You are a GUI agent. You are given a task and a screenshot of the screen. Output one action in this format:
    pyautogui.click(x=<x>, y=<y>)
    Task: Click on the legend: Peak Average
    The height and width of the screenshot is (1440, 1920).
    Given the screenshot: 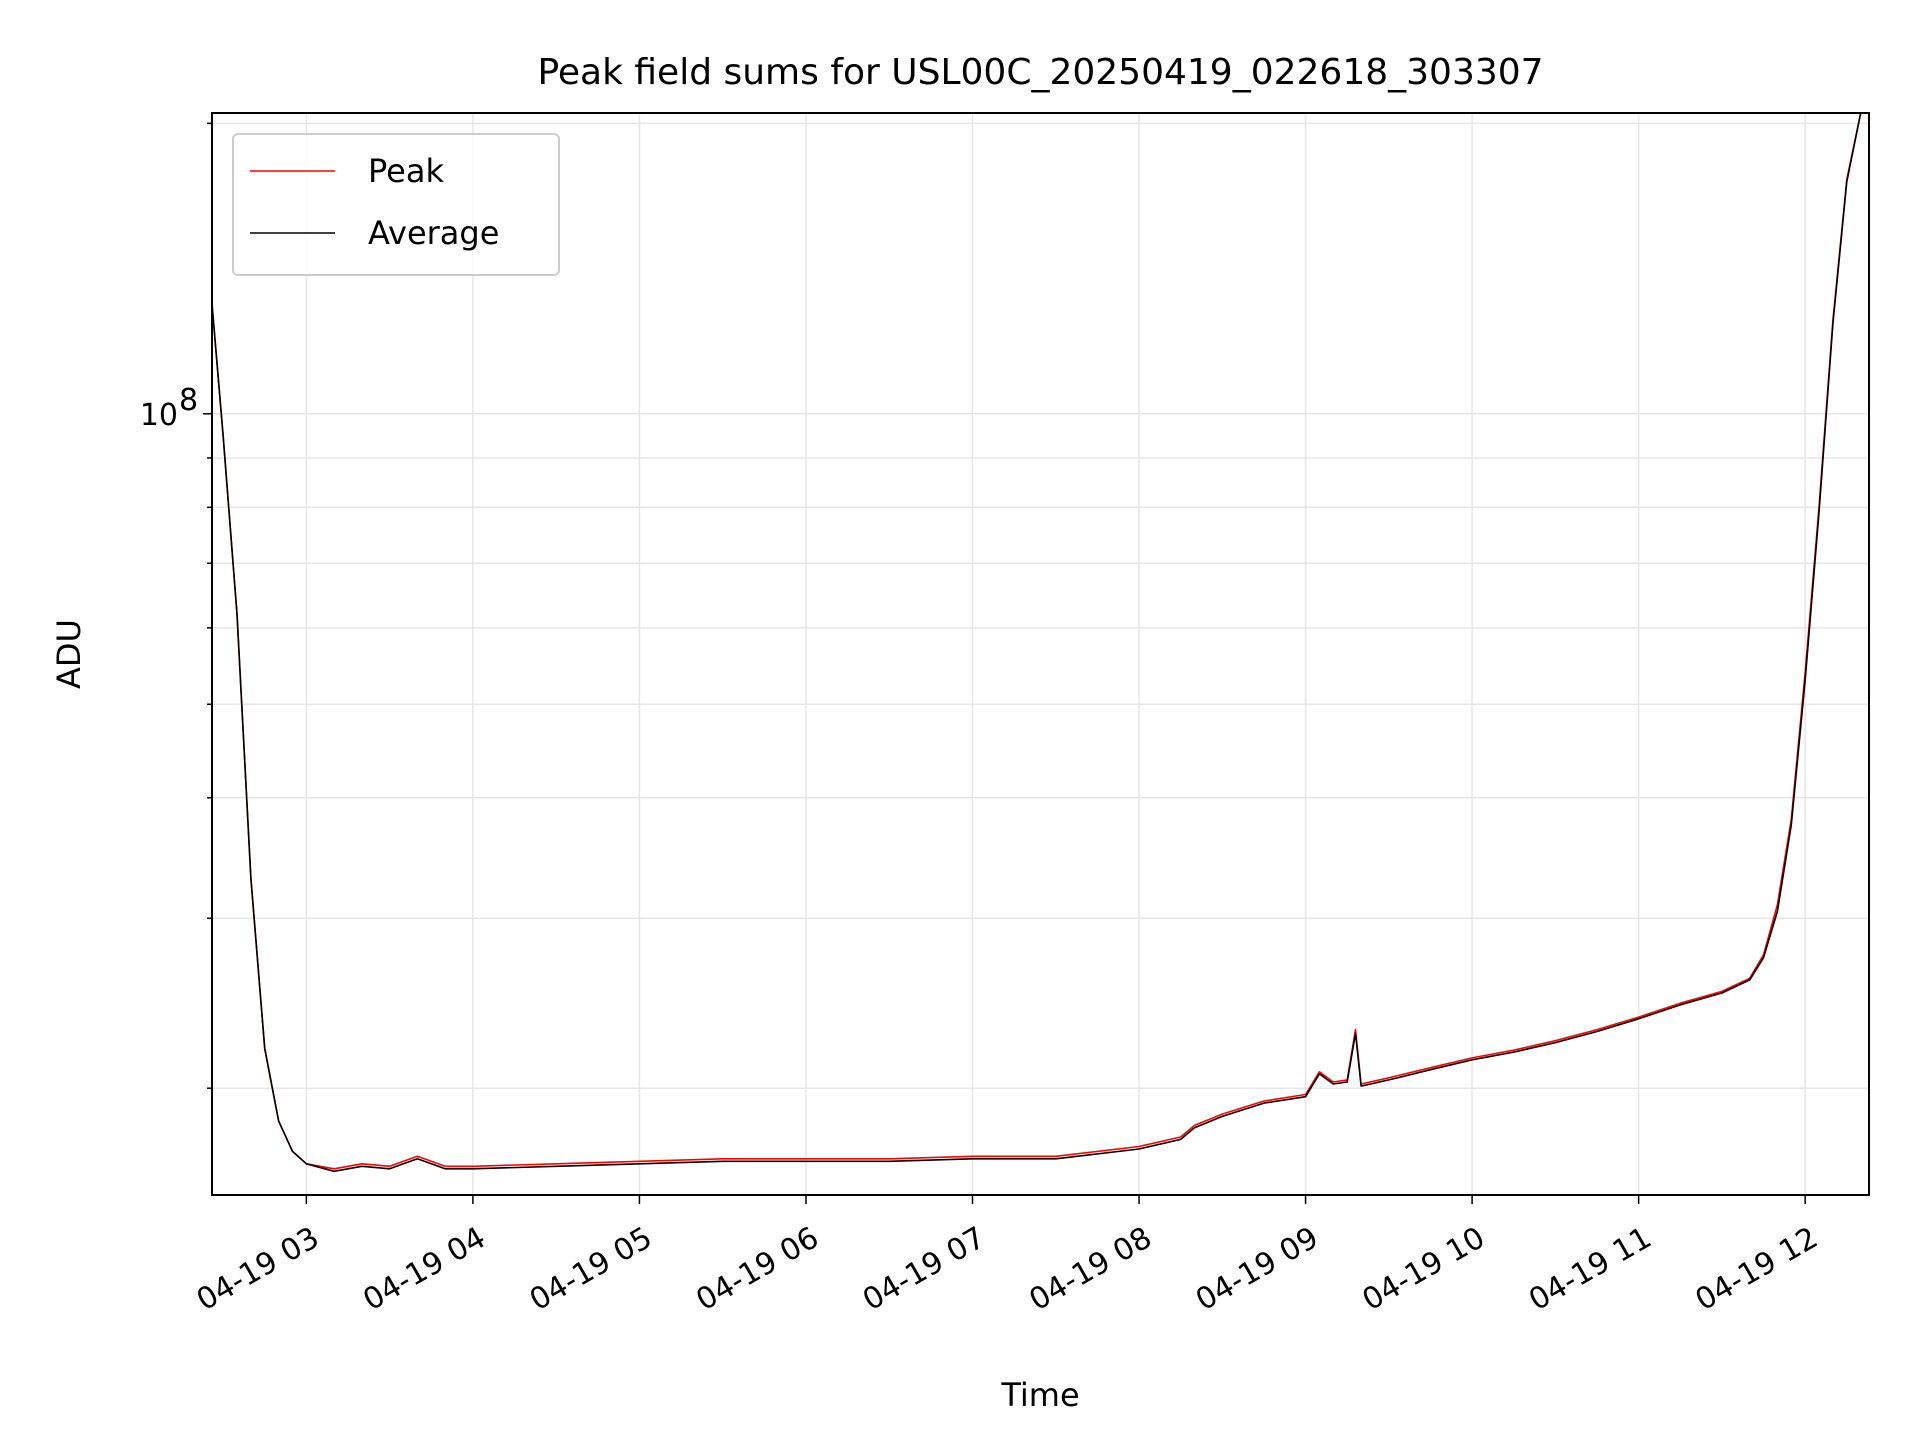 What is the action you would take?
    pyautogui.click(x=396, y=204)
    